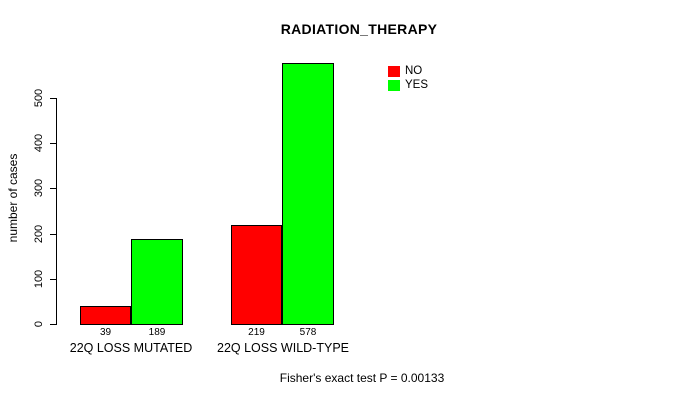 The height and width of the screenshot is (400, 690). I want to click on bar-value-label: 39, so click(105, 332).